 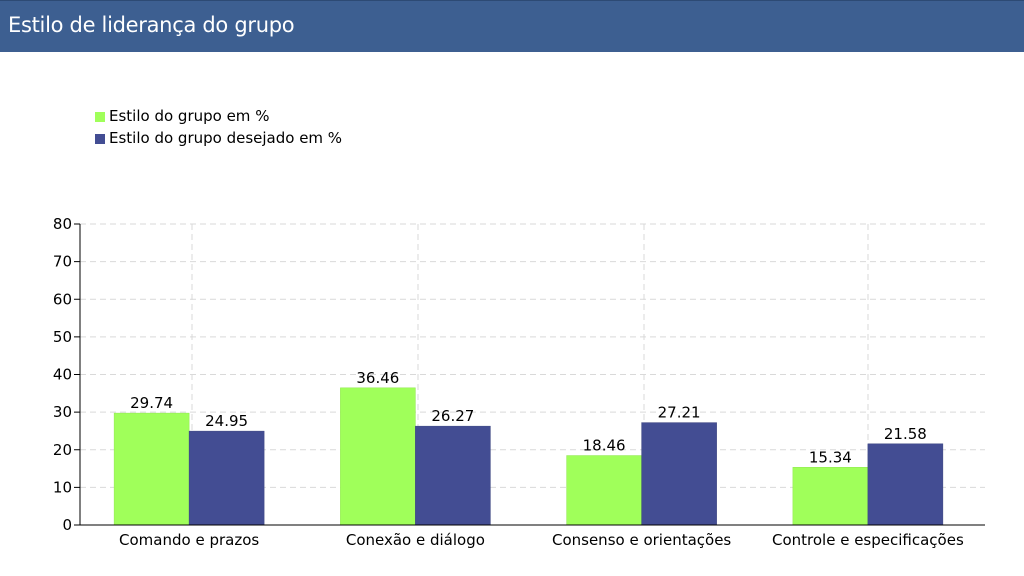 What do you see at coordinates (62, 262) in the screenshot?
I see `y-tick-label: 70` at bounding box center [62, 262].